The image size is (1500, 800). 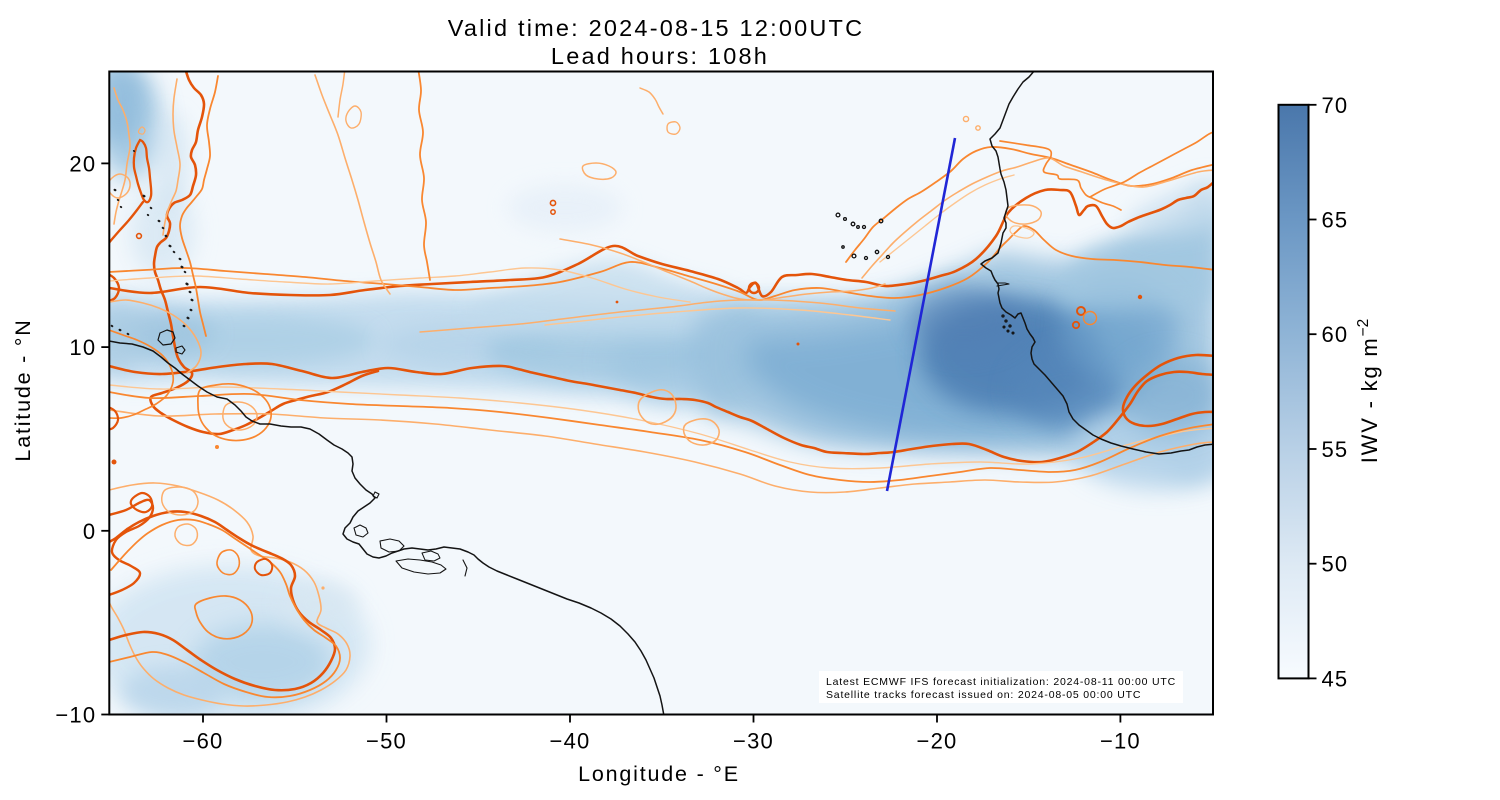 What do you see at coordinates (203, 741) in the screenshot?
I see `svg-text: −60` at bounding box center [203, 741].